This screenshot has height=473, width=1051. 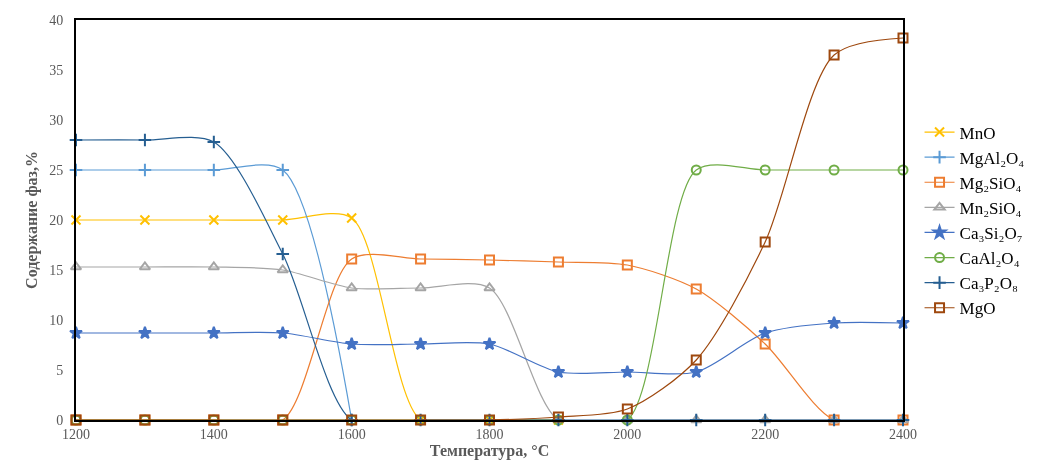 What do you see at coordinates (977, 309) in the screenshot?
I see `legend-label: MgO` at bounding box center [977, 309].